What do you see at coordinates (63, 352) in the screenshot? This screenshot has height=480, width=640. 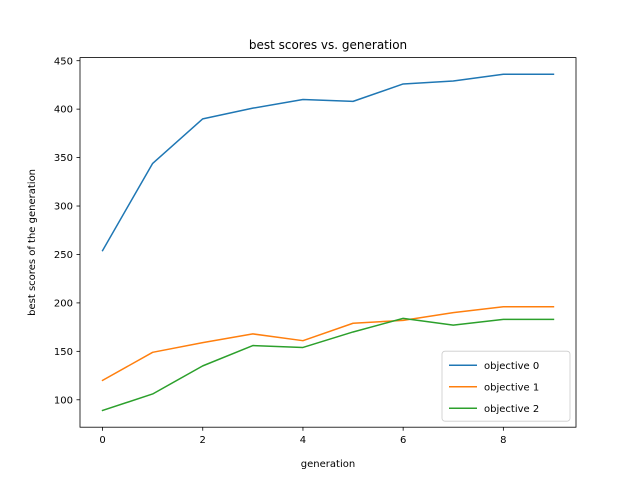 I see `y-tick-label: 150` at bounding box center [63, 352].